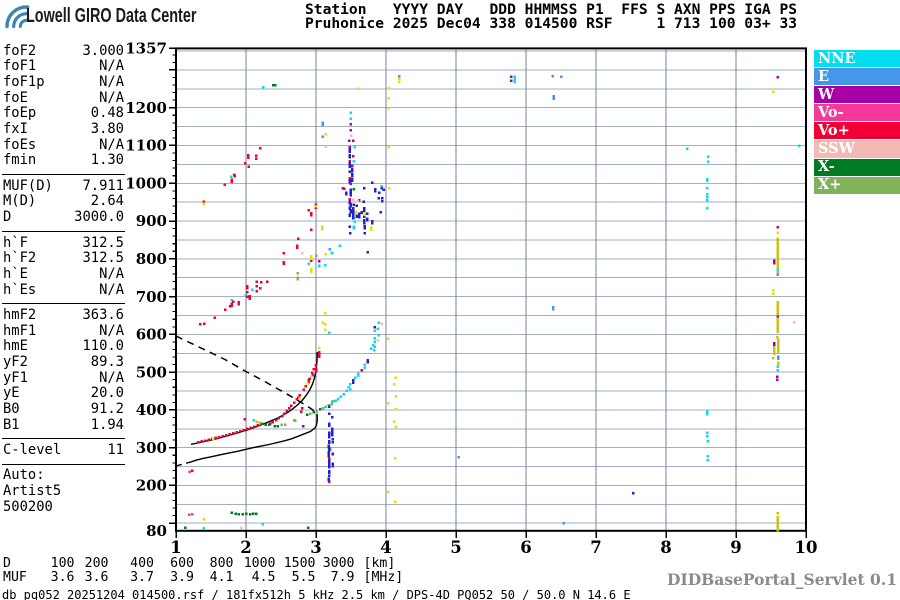  I want to click on param-label: h`F2, so click(20, 258).